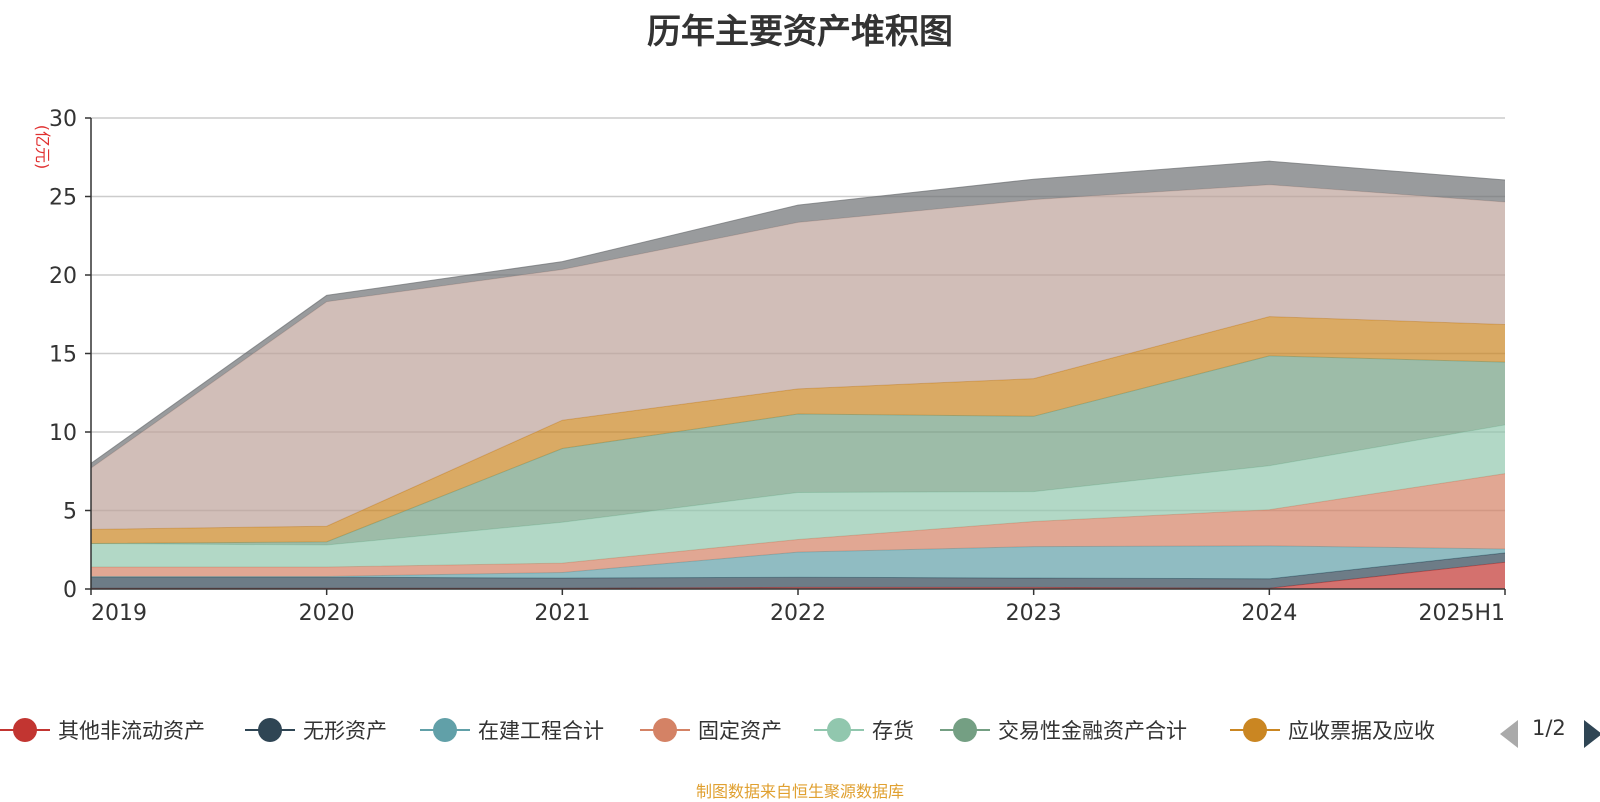 Image resolution: width=1600 pixels, height=802 pixels. Describe the element at coordinates (1361, 731) in the screenshot. I see `legend-label: 应收票据及应收` at that location.